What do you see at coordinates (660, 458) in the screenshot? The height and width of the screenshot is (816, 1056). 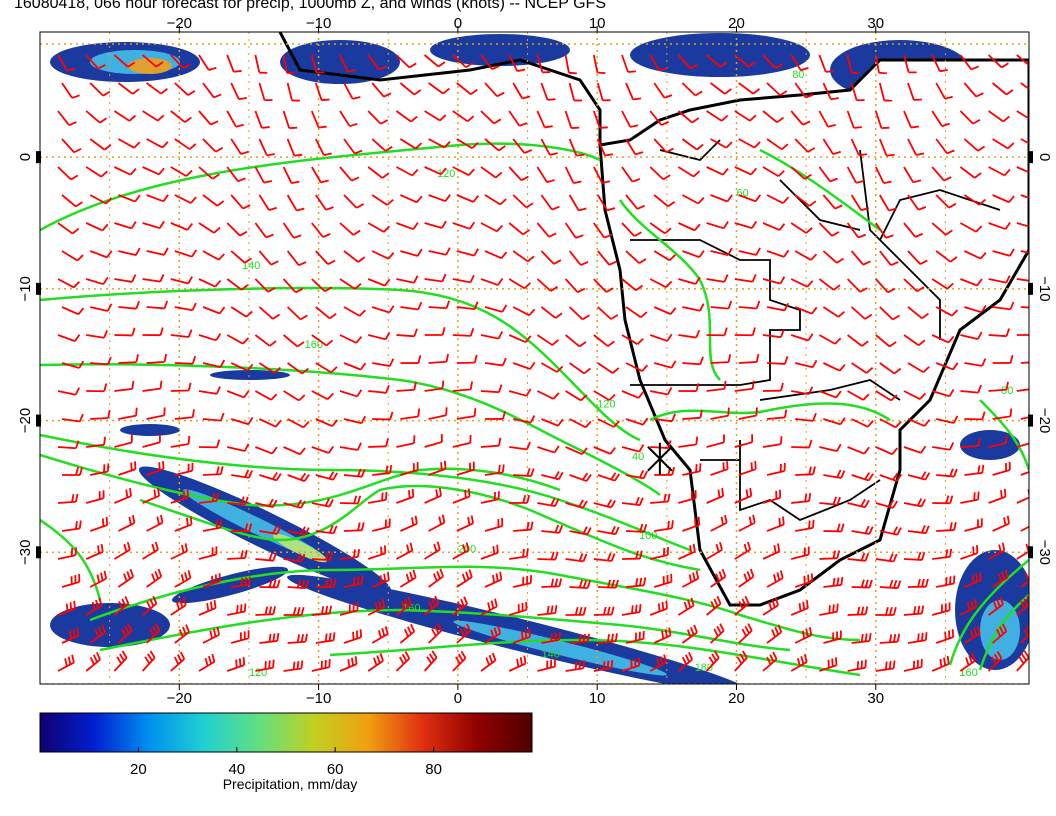 I see `station-marker` at bounding box center [660, 458].